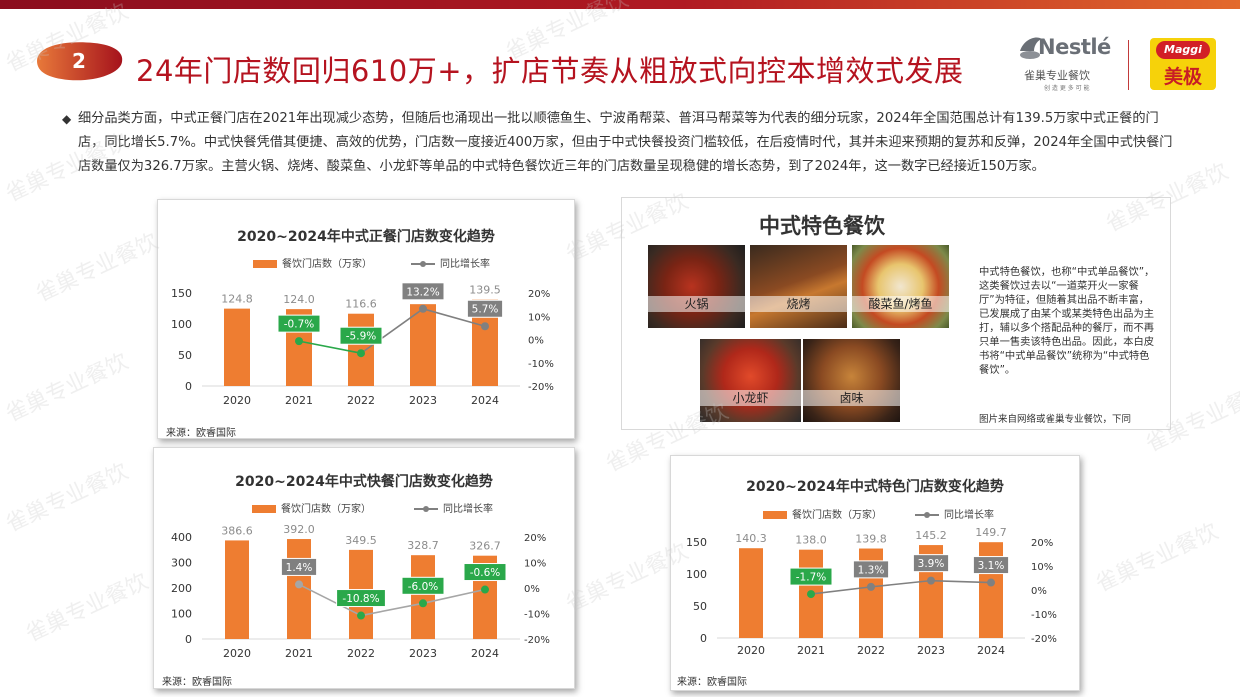  I want to click on y-tick-label: 200, so click(181, 588).